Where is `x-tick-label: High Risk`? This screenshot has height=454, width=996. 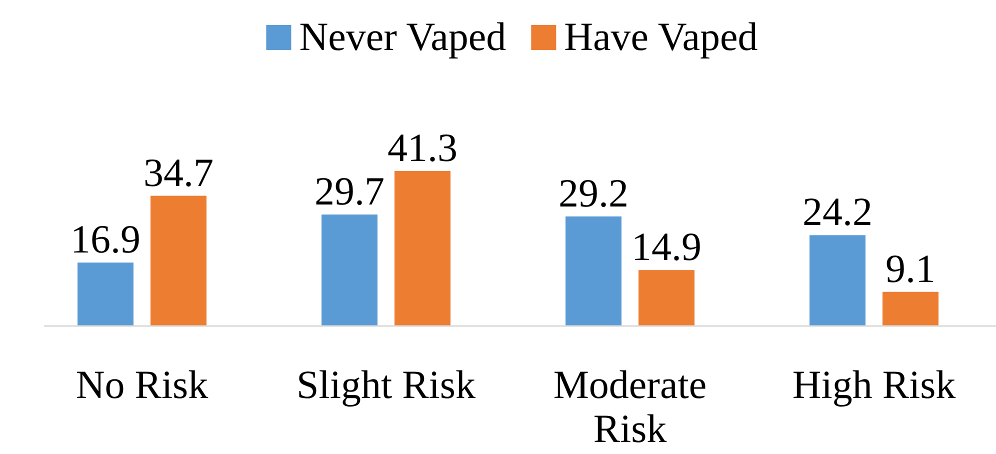
x-tick-label: High Risk is located at coordinates (874, 384).